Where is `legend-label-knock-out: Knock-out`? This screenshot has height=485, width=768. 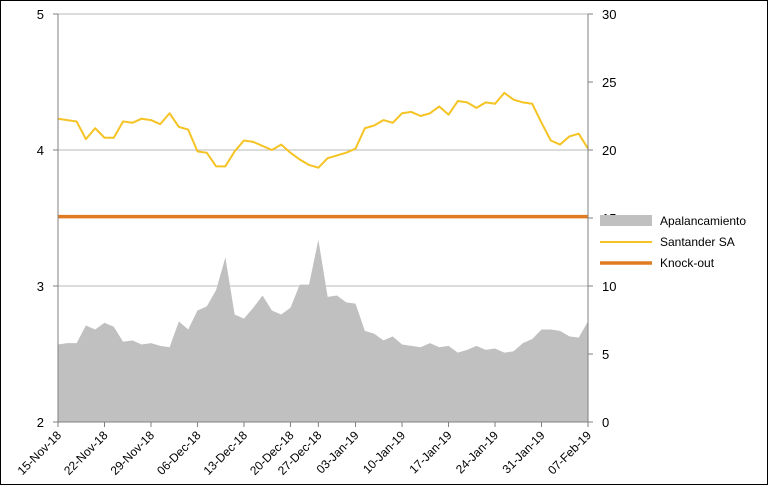
legend-label-knock-out: Knock-out is located at coordinates (687, 263).